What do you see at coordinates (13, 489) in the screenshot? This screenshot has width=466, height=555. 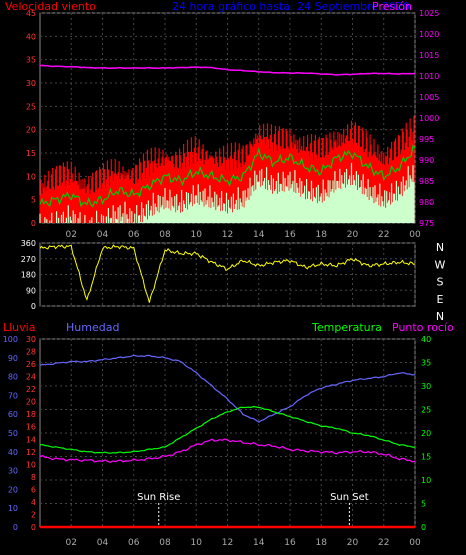 I see `humidity-axis-tick-label: 20` at bounding box center [13, 489].